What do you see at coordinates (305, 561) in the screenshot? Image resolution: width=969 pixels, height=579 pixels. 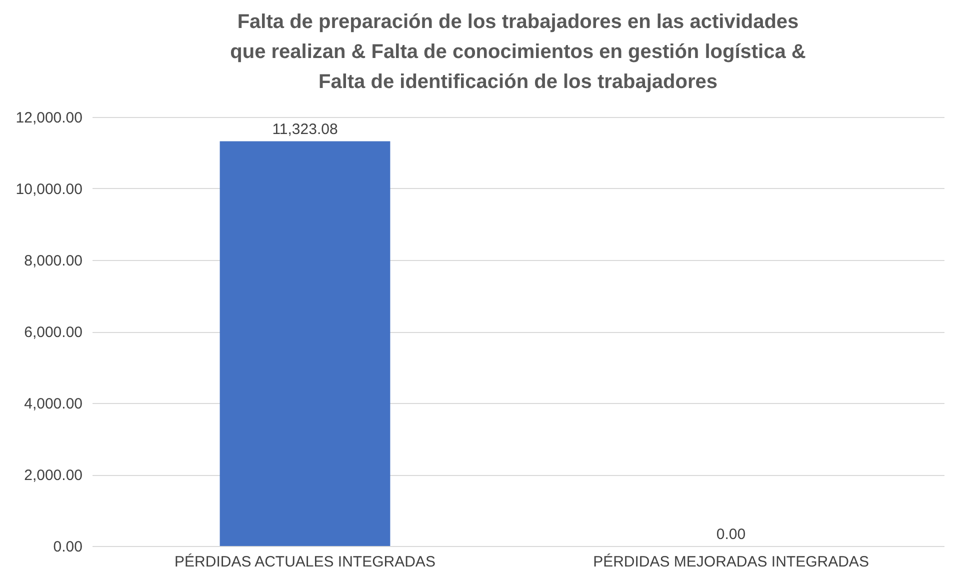 I see `x-tick-label: PÉRDIDAS ACTUALES INTEGRADAS` at bounding box center [305, 561].